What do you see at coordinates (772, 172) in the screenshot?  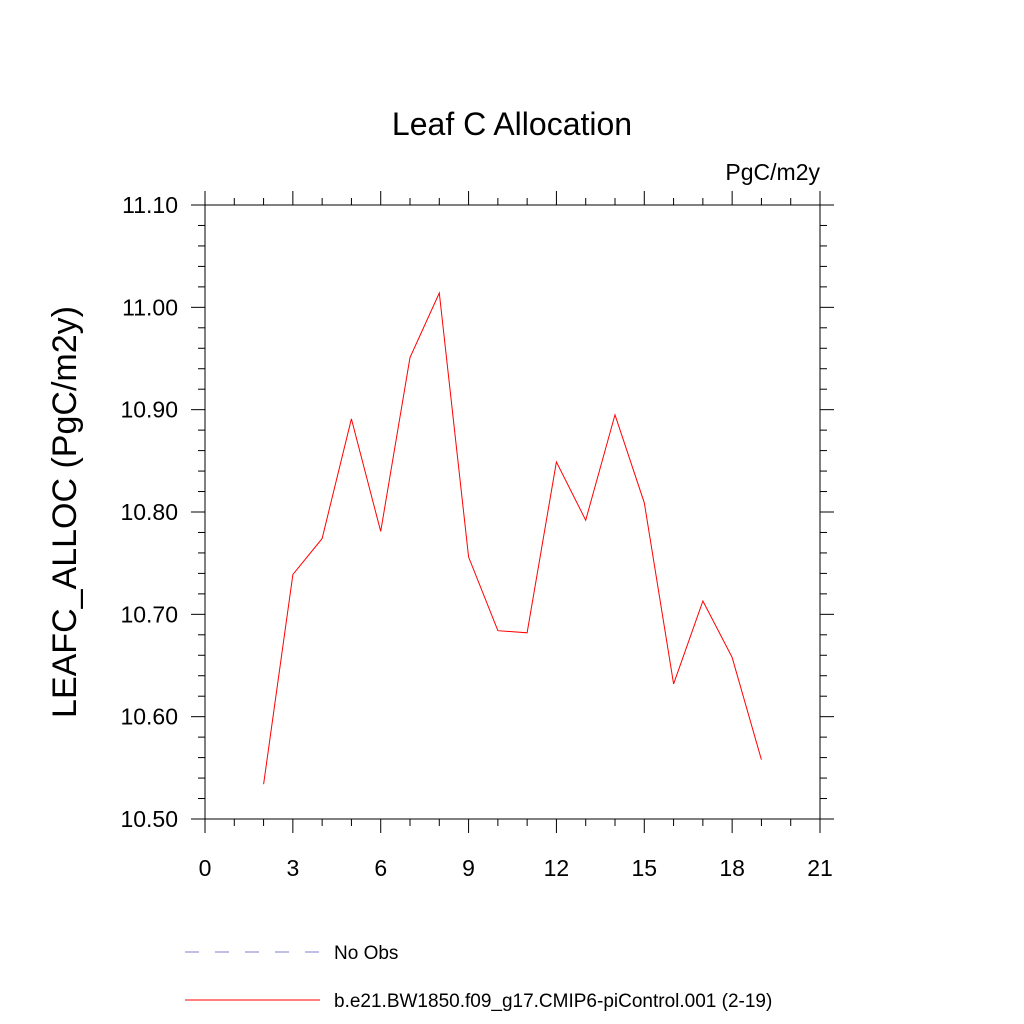 I see `units-label: PgC/m2y` at bounding box center [772, 172].